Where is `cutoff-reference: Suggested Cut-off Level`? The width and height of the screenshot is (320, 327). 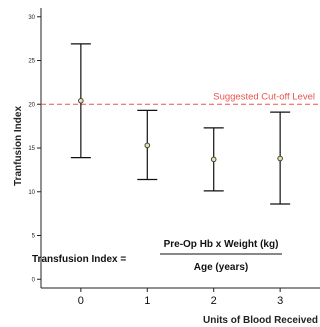 cutoff-reference: Suggested Cut-off Level is located at coordinates (180, 98).